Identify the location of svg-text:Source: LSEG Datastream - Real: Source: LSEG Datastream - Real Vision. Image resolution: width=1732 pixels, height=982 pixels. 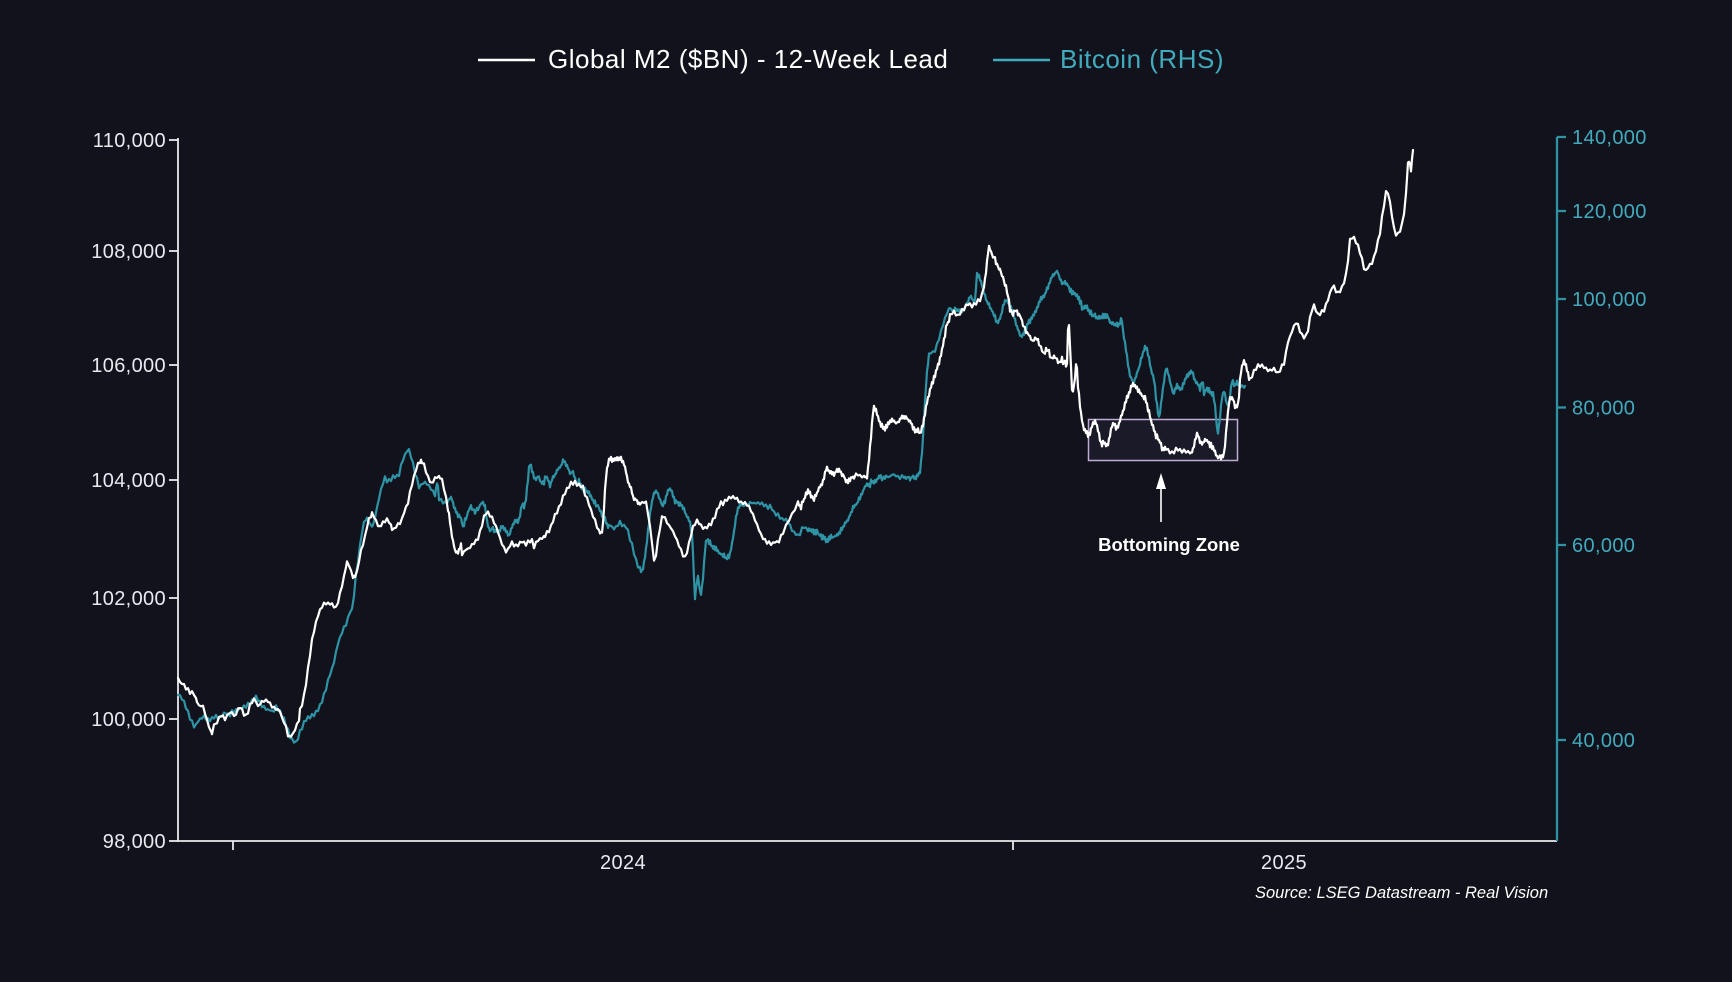
(1401, 893).